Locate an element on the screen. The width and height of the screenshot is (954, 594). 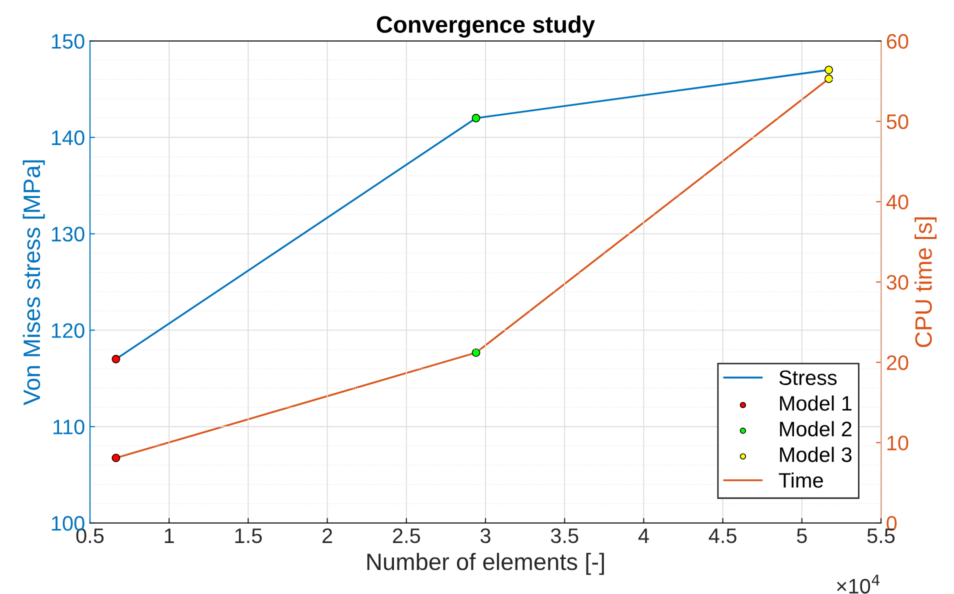
x-tick-label: 4 is located at coordinates (643, 535).